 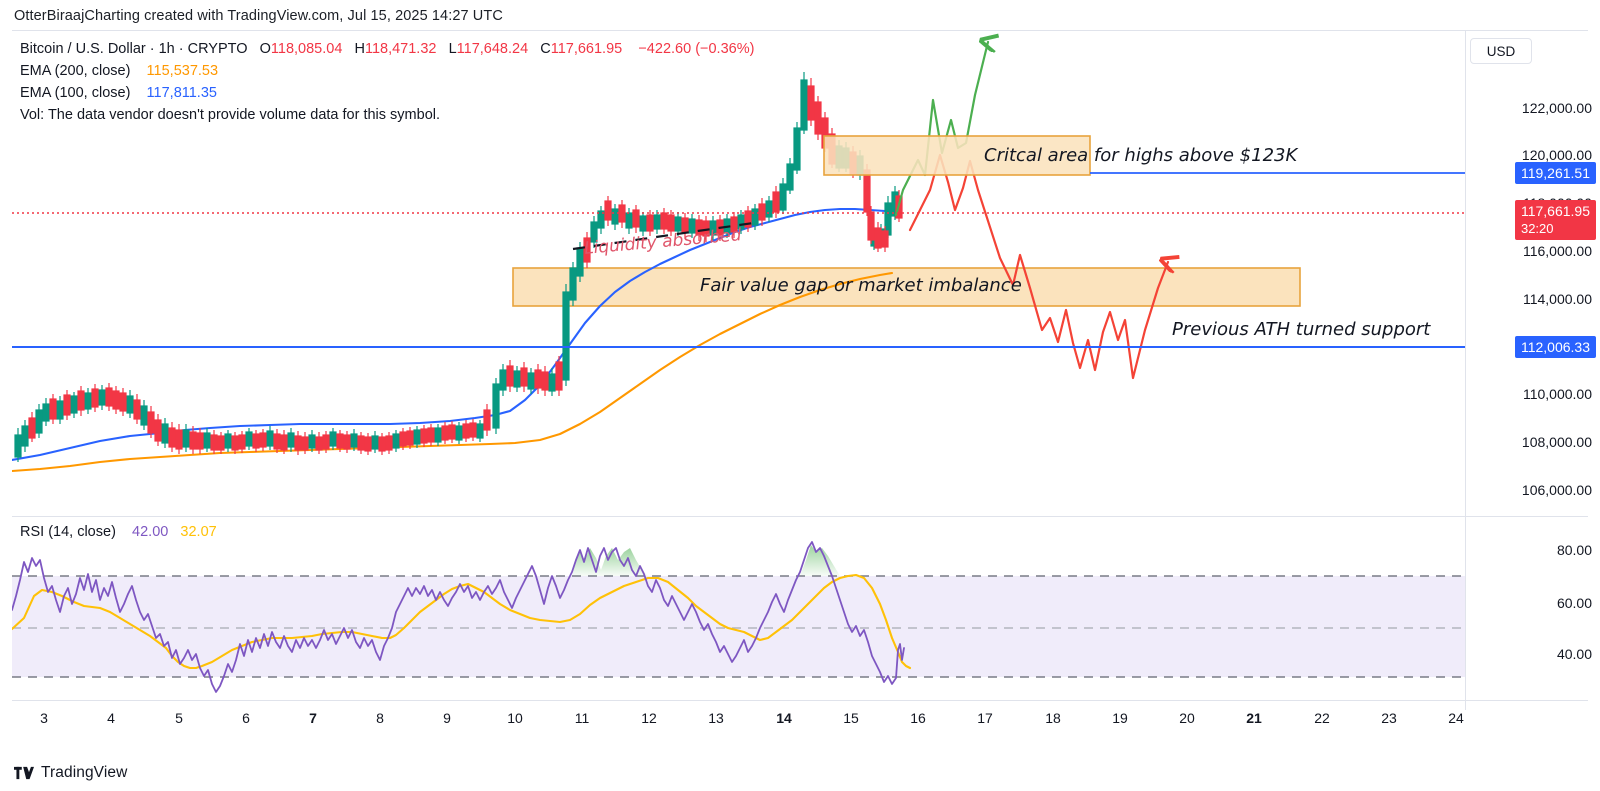 I want to click on time-tick-label: 16, so click(x=918, y=718).